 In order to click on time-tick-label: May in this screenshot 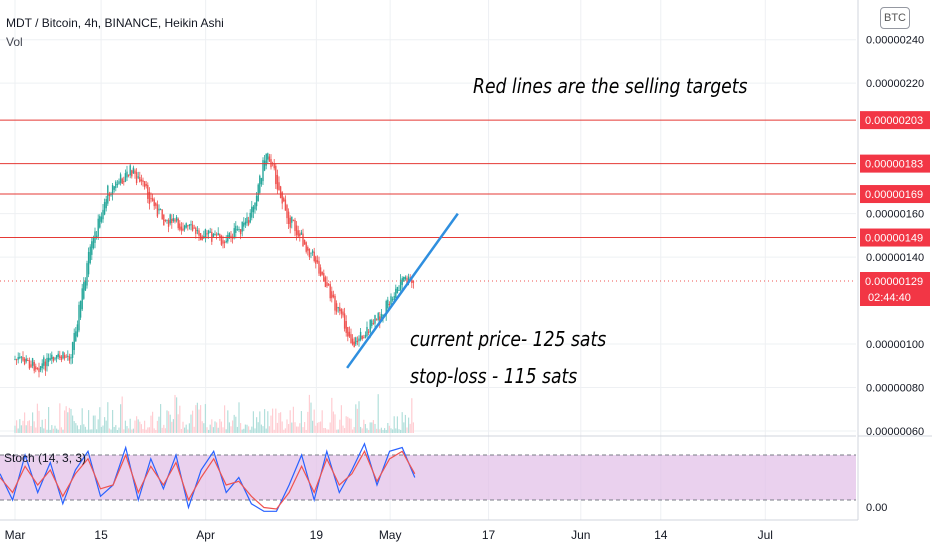, I will do `click(390, 535)`.